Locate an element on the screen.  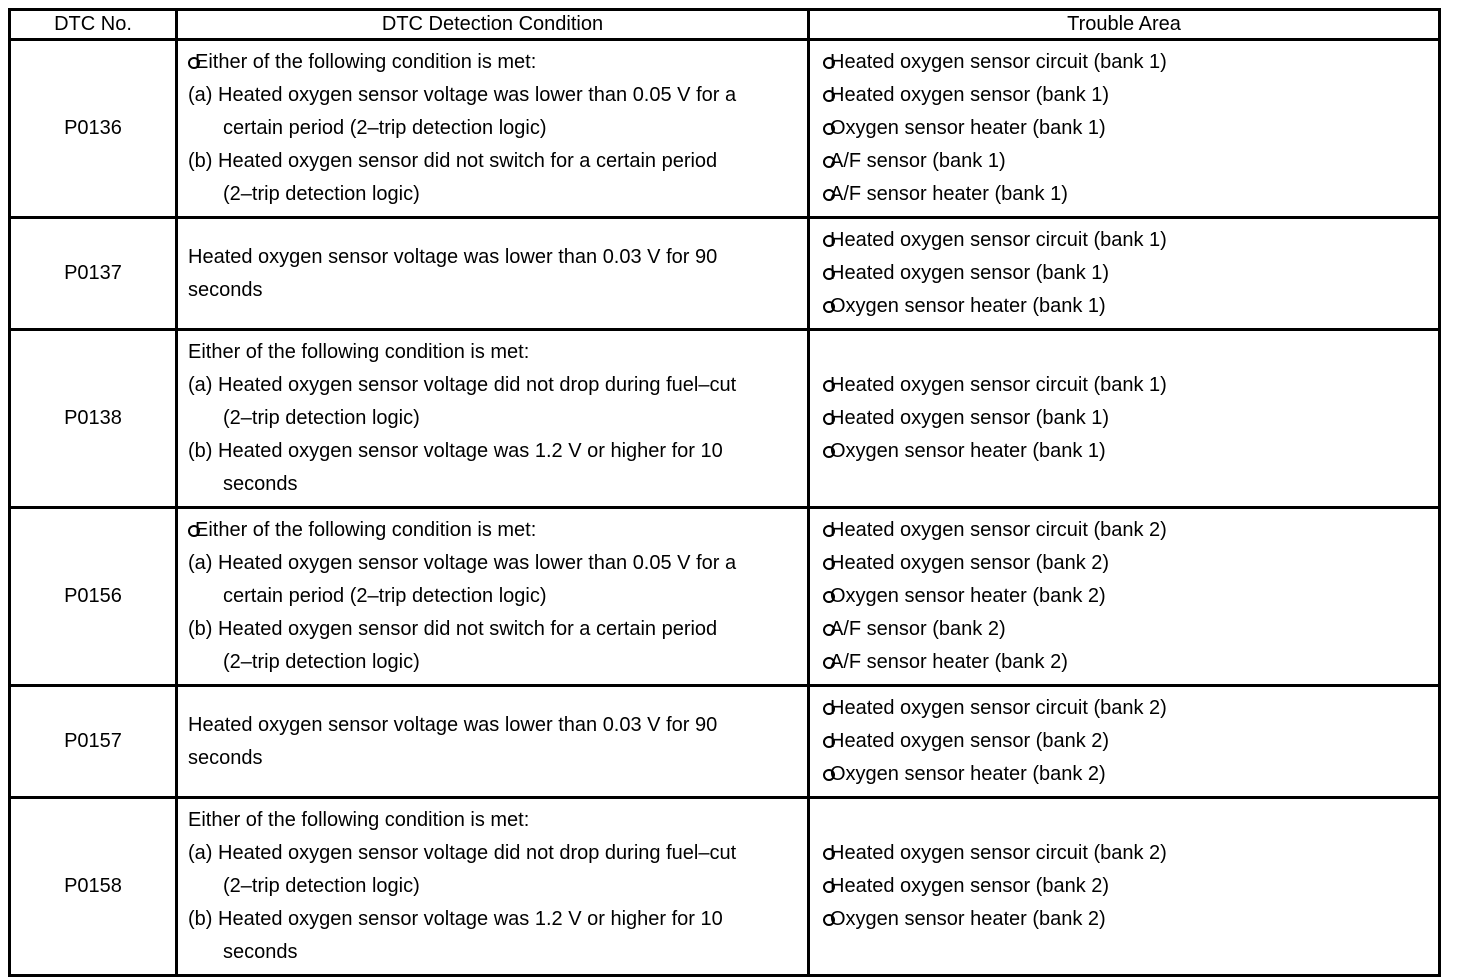
column-header-dtc-no: DTC No. is located at coordinates (93, 24).